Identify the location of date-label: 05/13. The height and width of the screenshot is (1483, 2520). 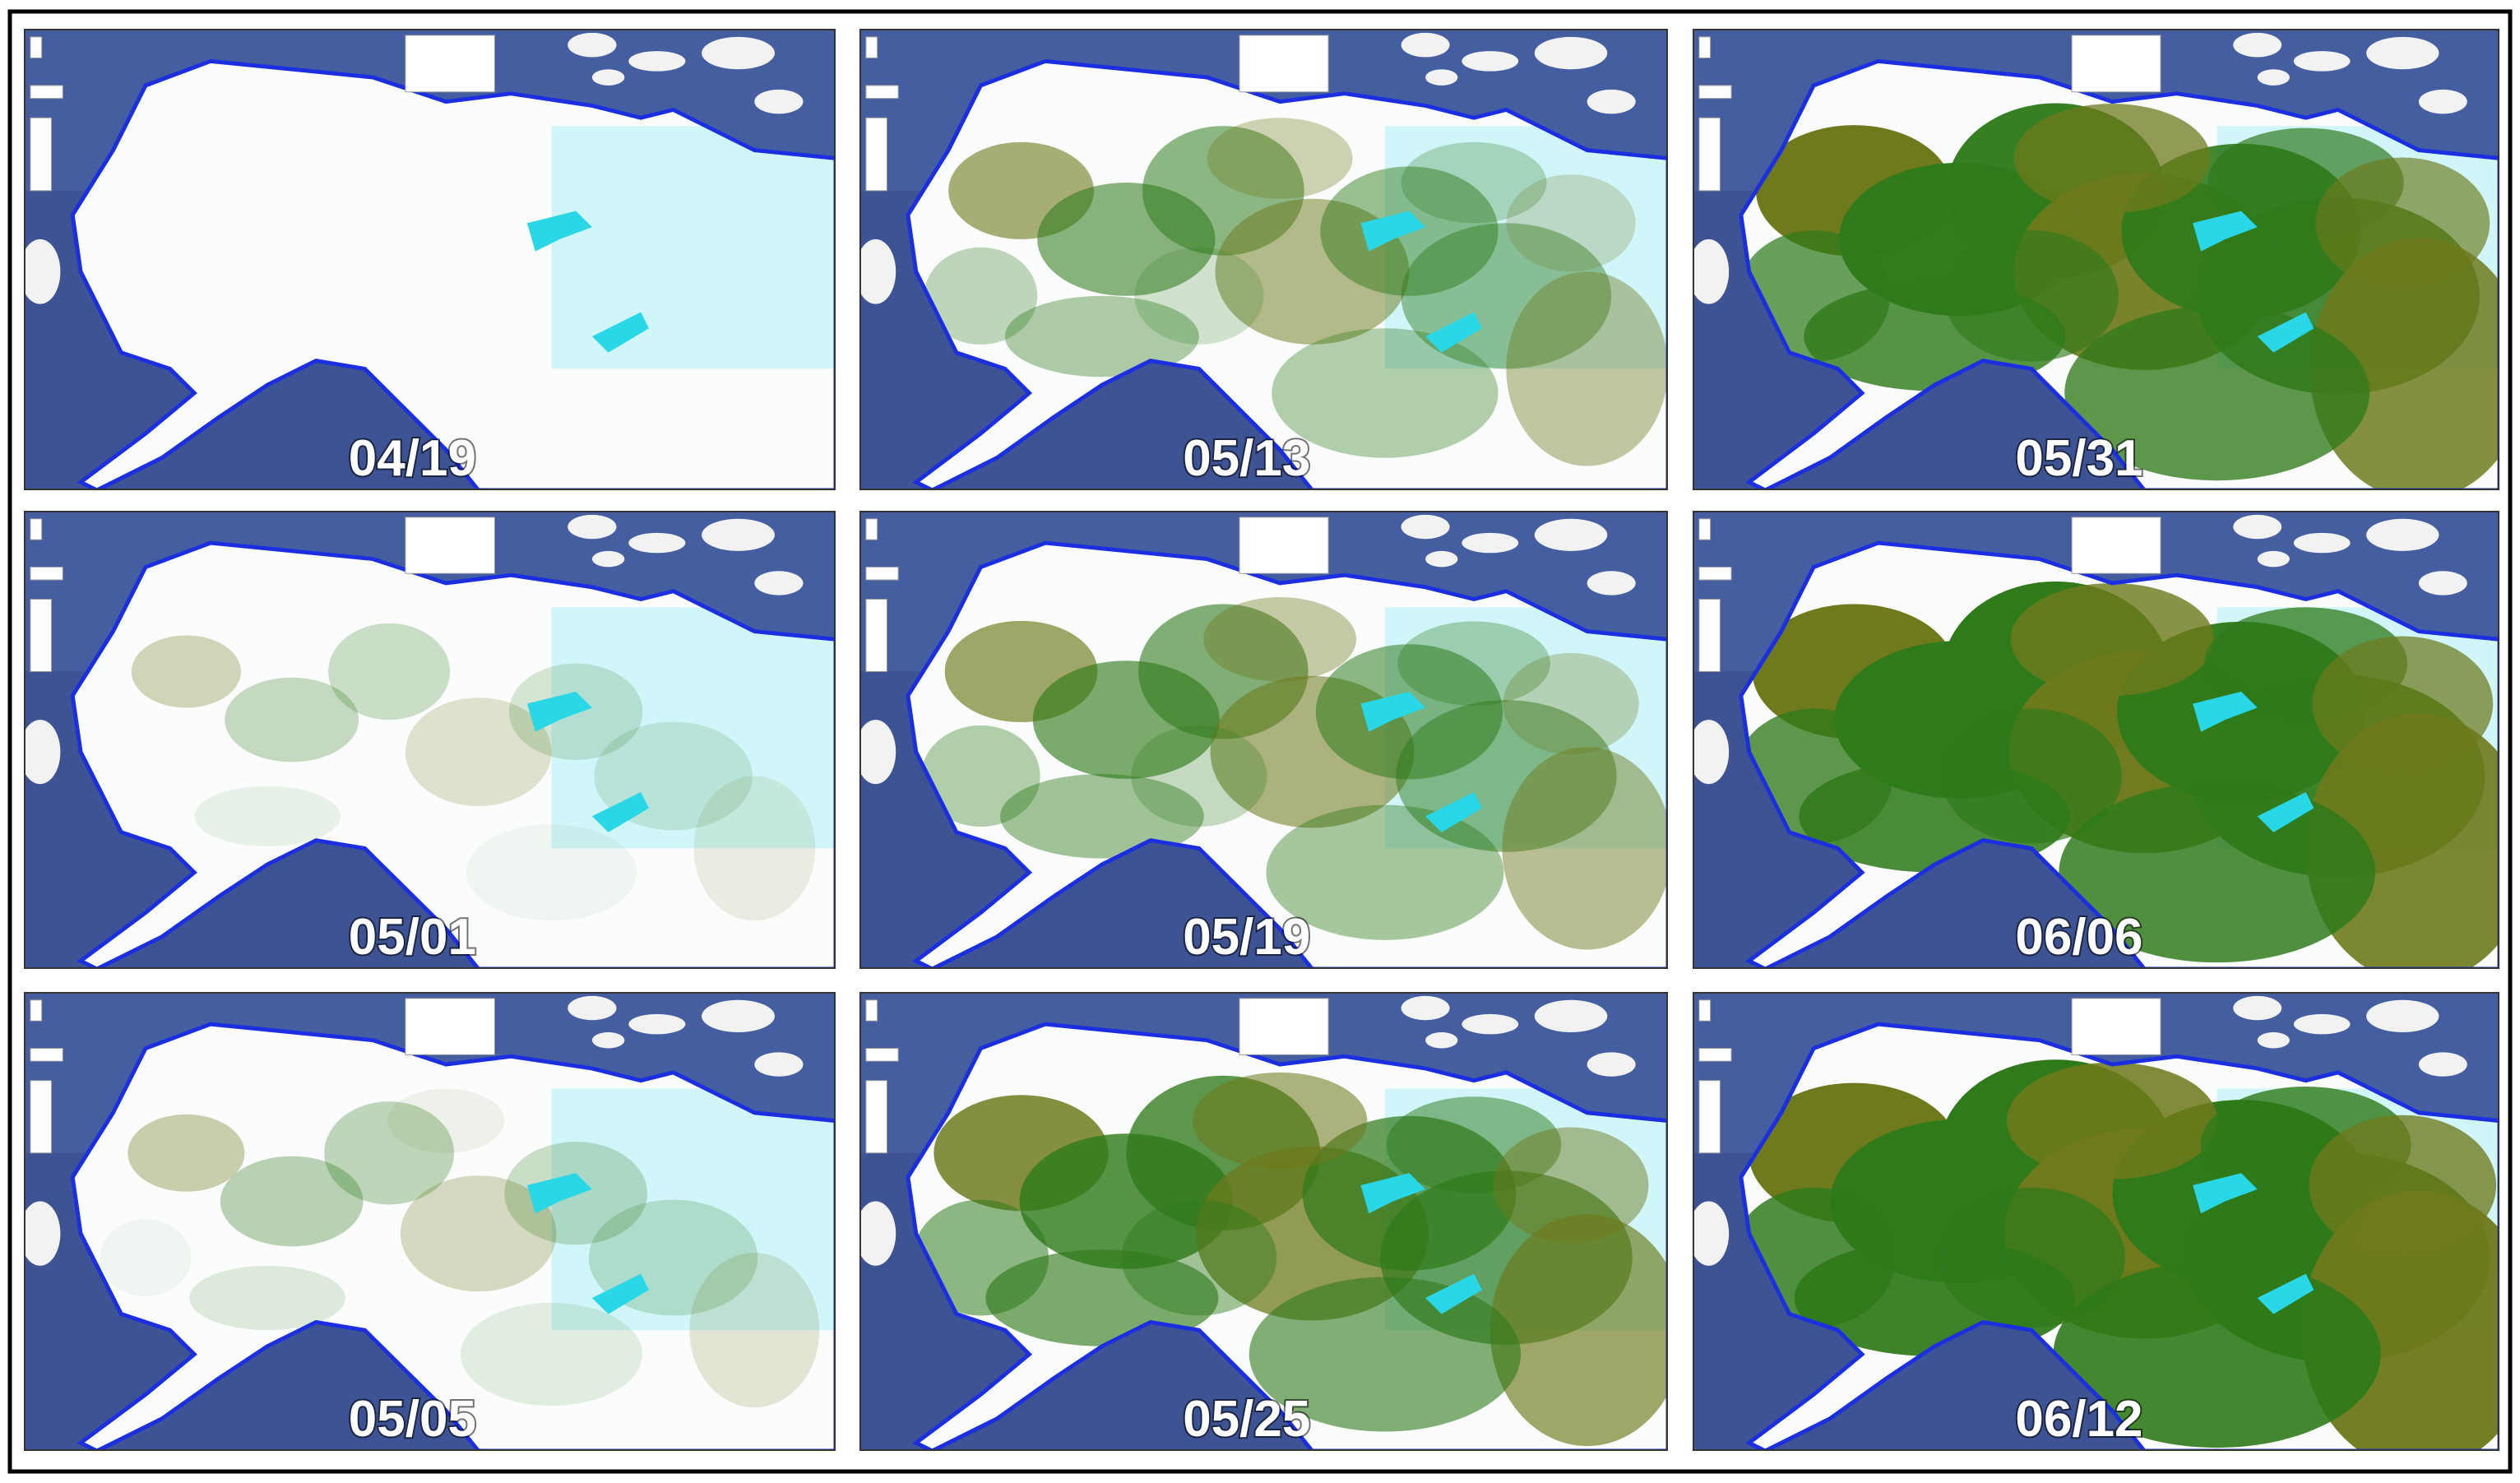
(1246, 458).